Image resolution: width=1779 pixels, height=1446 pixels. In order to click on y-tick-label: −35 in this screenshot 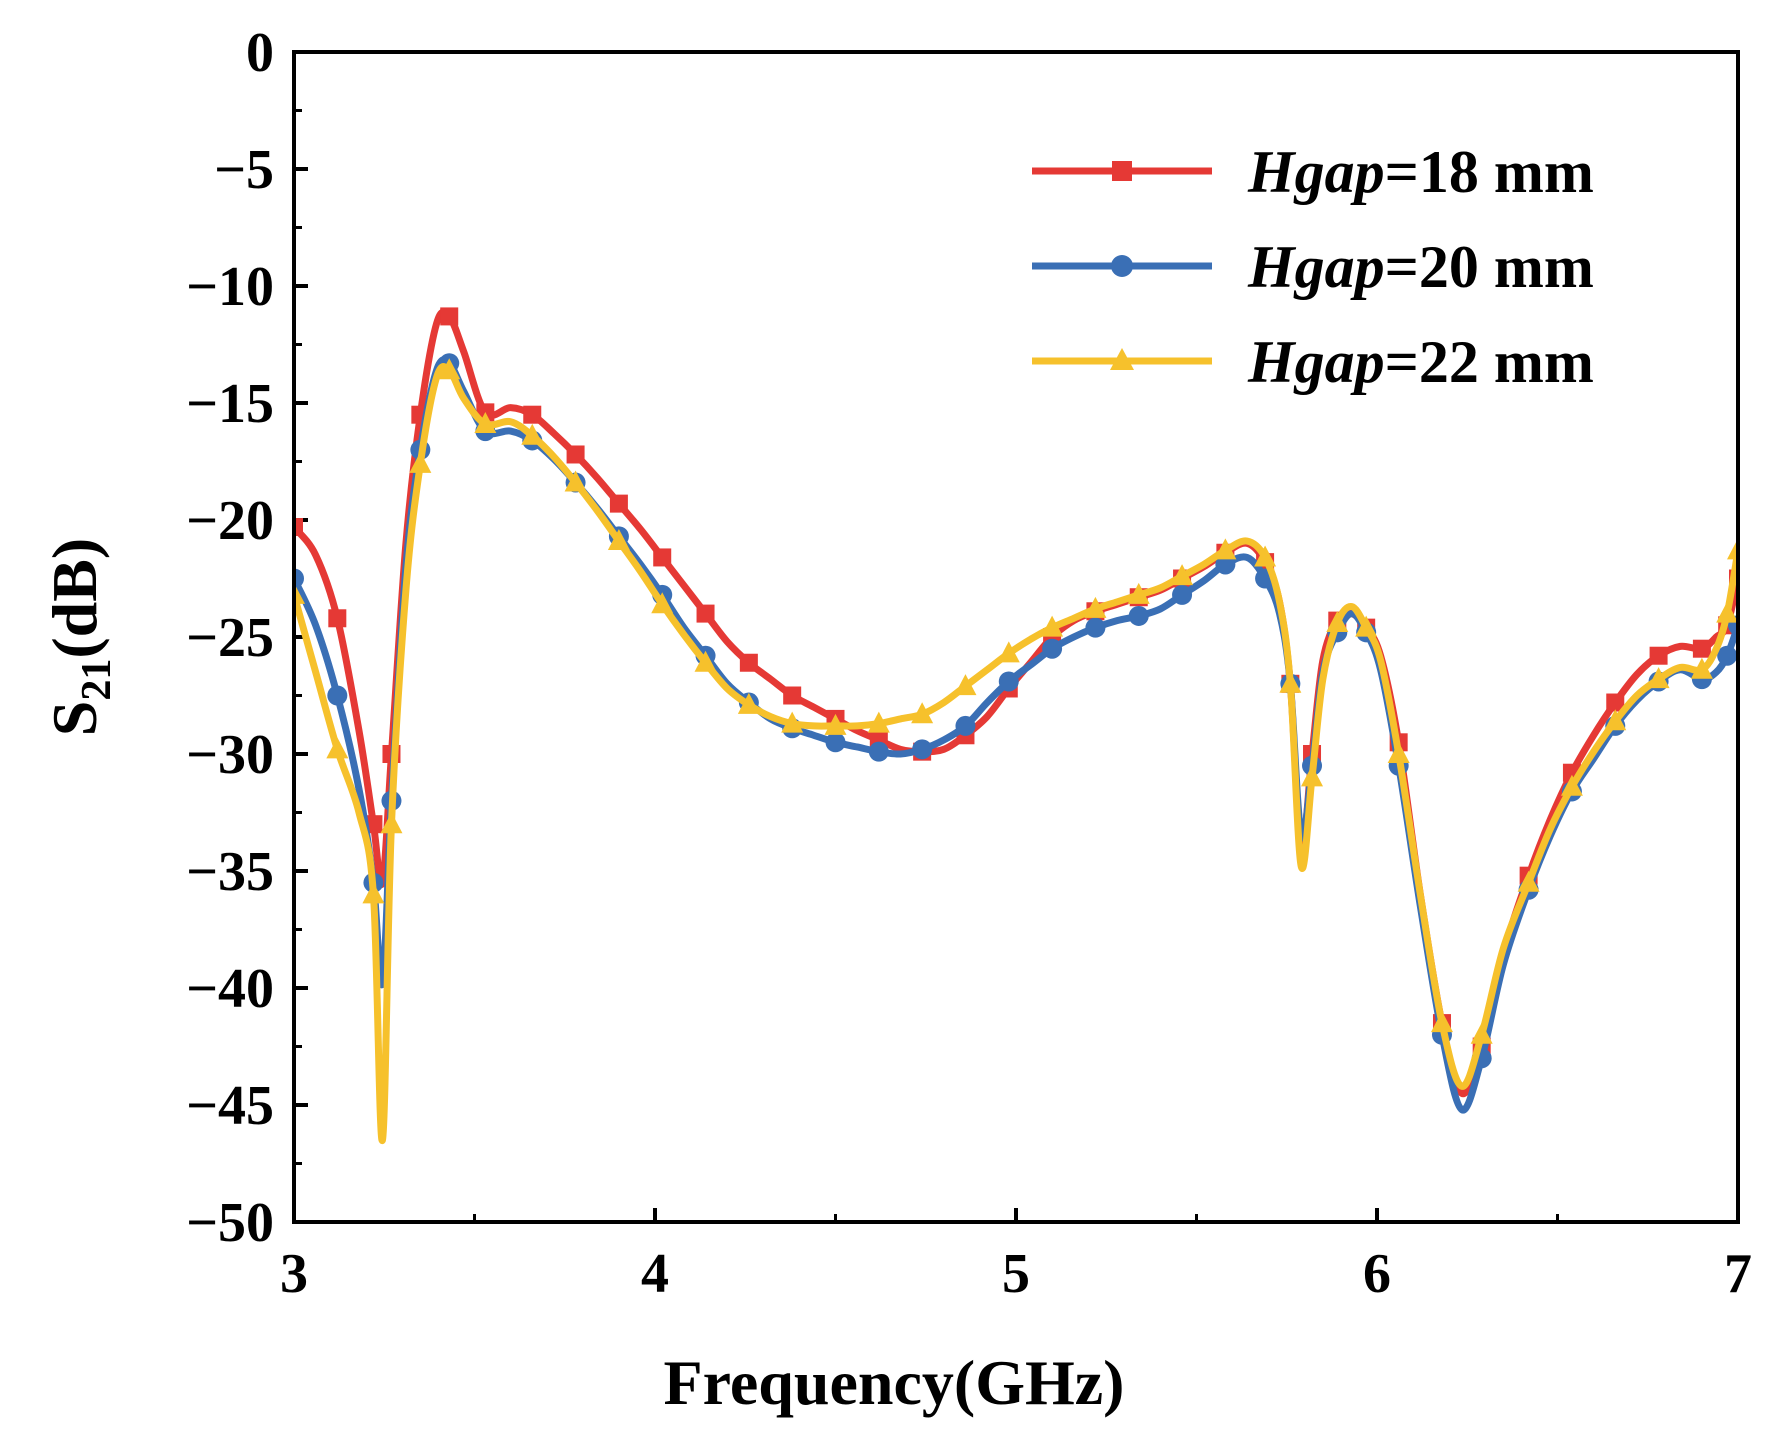, I will do `click(230, 872)`.